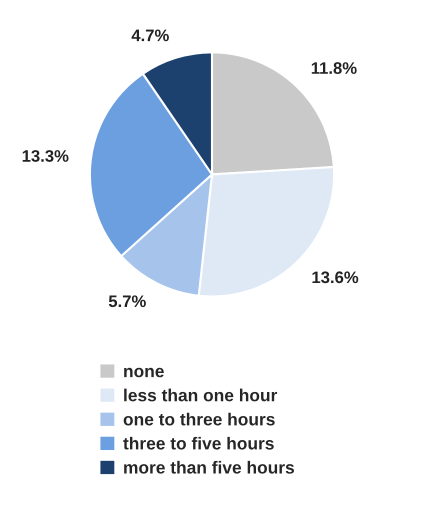 Image resolution: width=424 pixels, height=513 pixels. Describe the element at coordinates (334, 68) in the screenshot. I see `data-label: 11.8%` at that location.